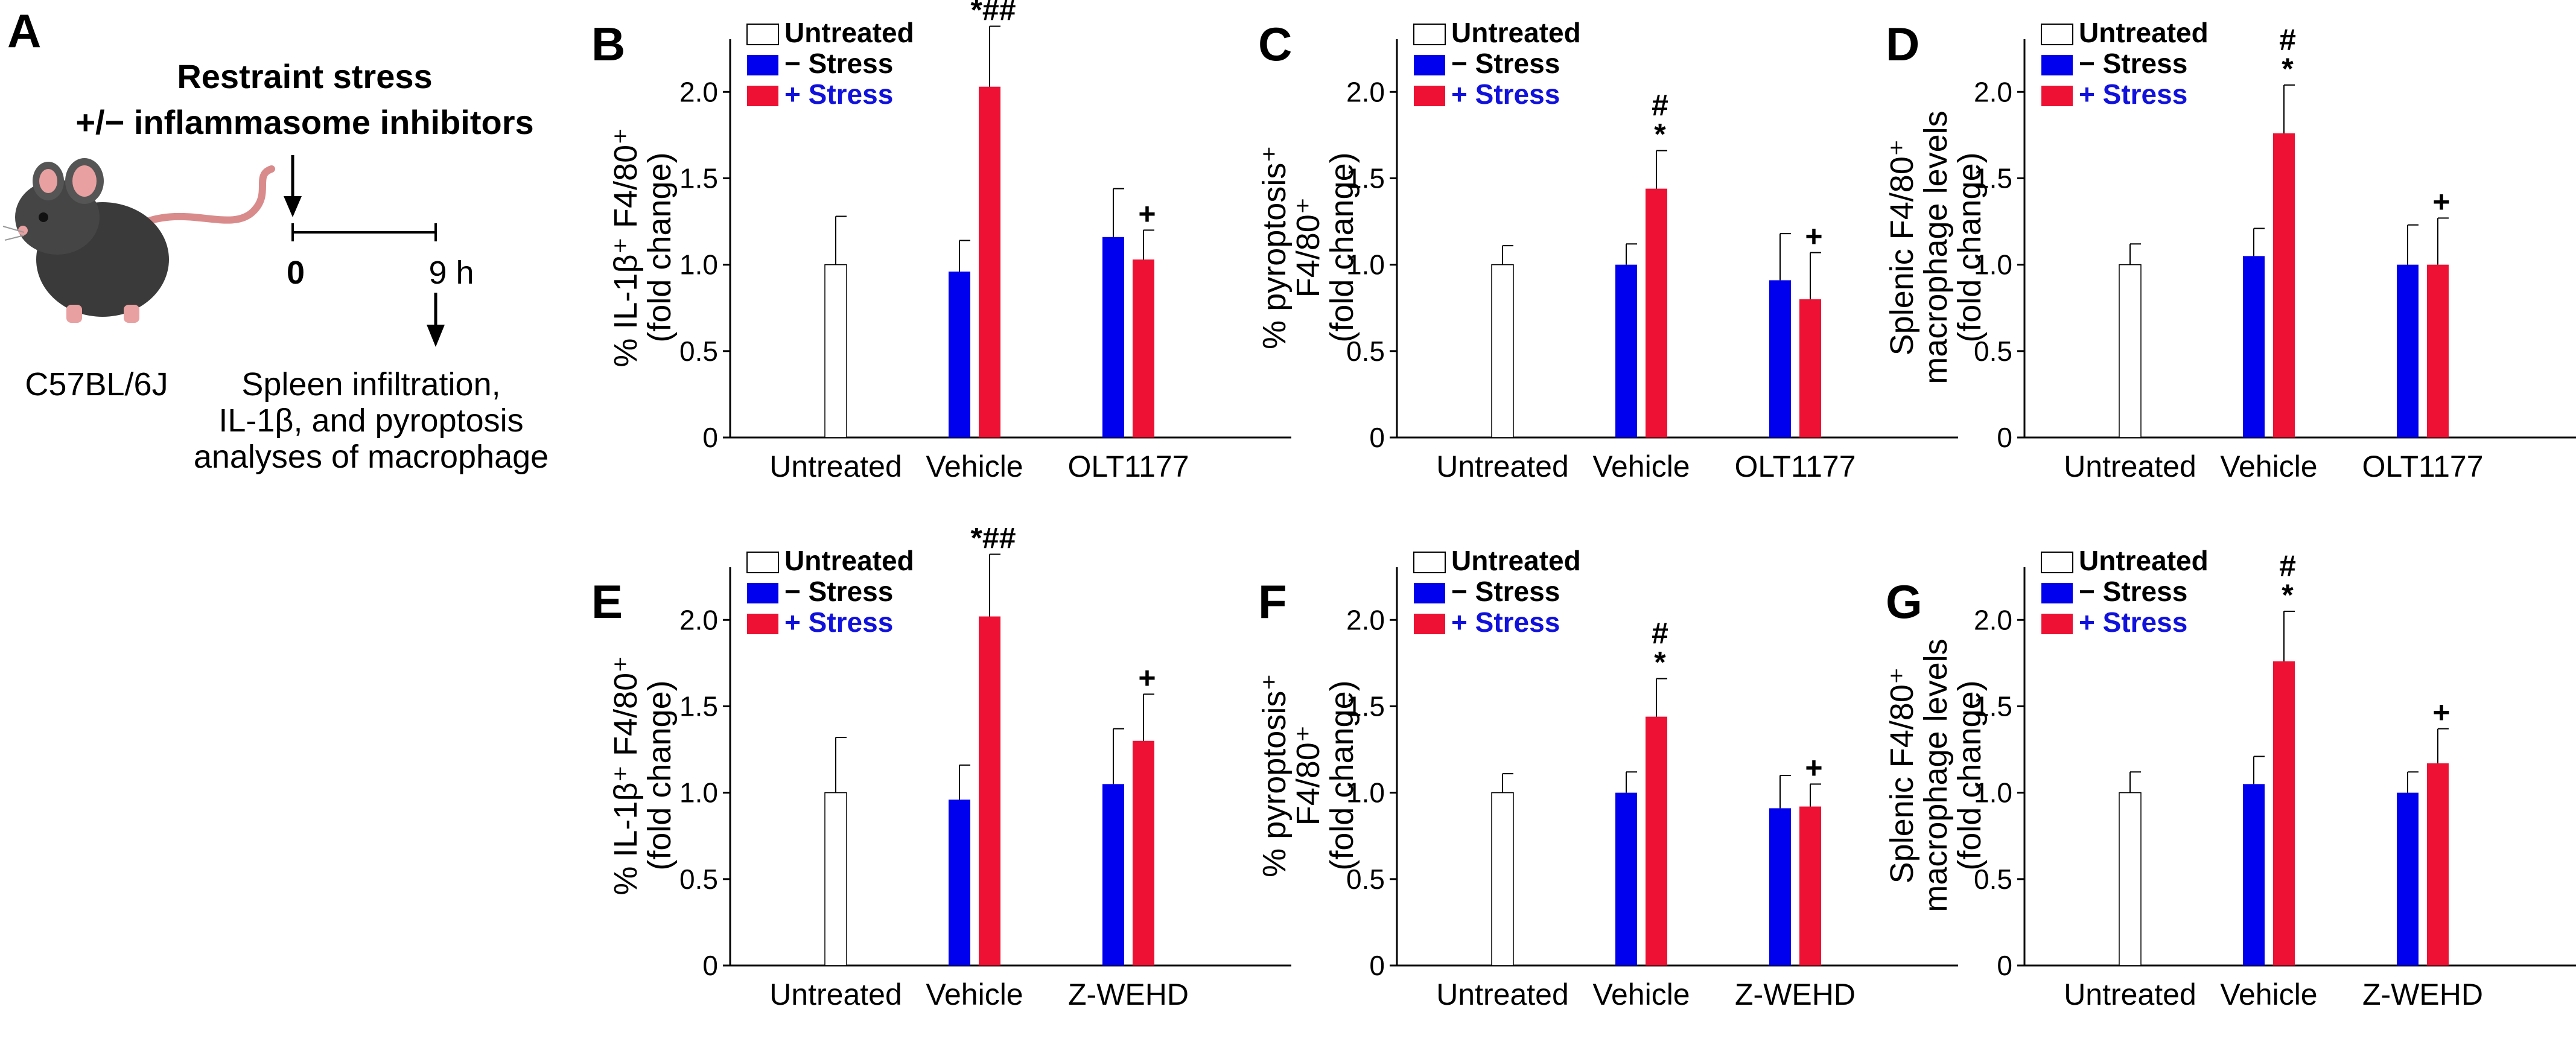 This screenshot has width=2576, height=1053. I want to click on panel-letter-c: C, so click(1275, 44).